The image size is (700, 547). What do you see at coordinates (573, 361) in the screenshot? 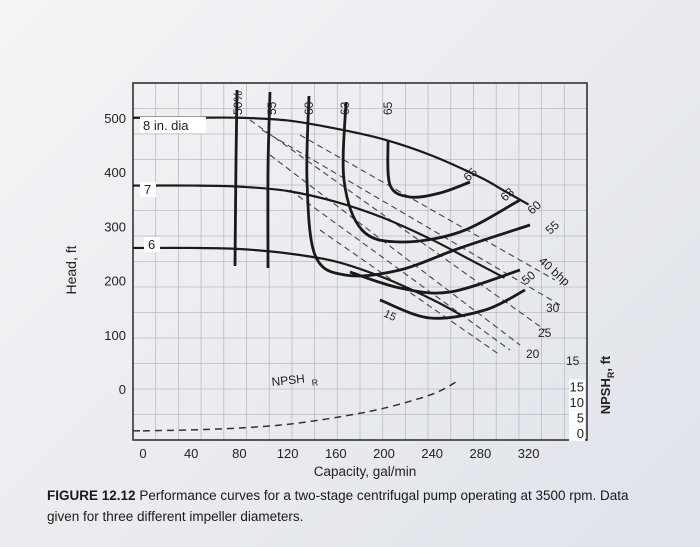
I see `label-bhp: 15` at bounding box center [573, 361].